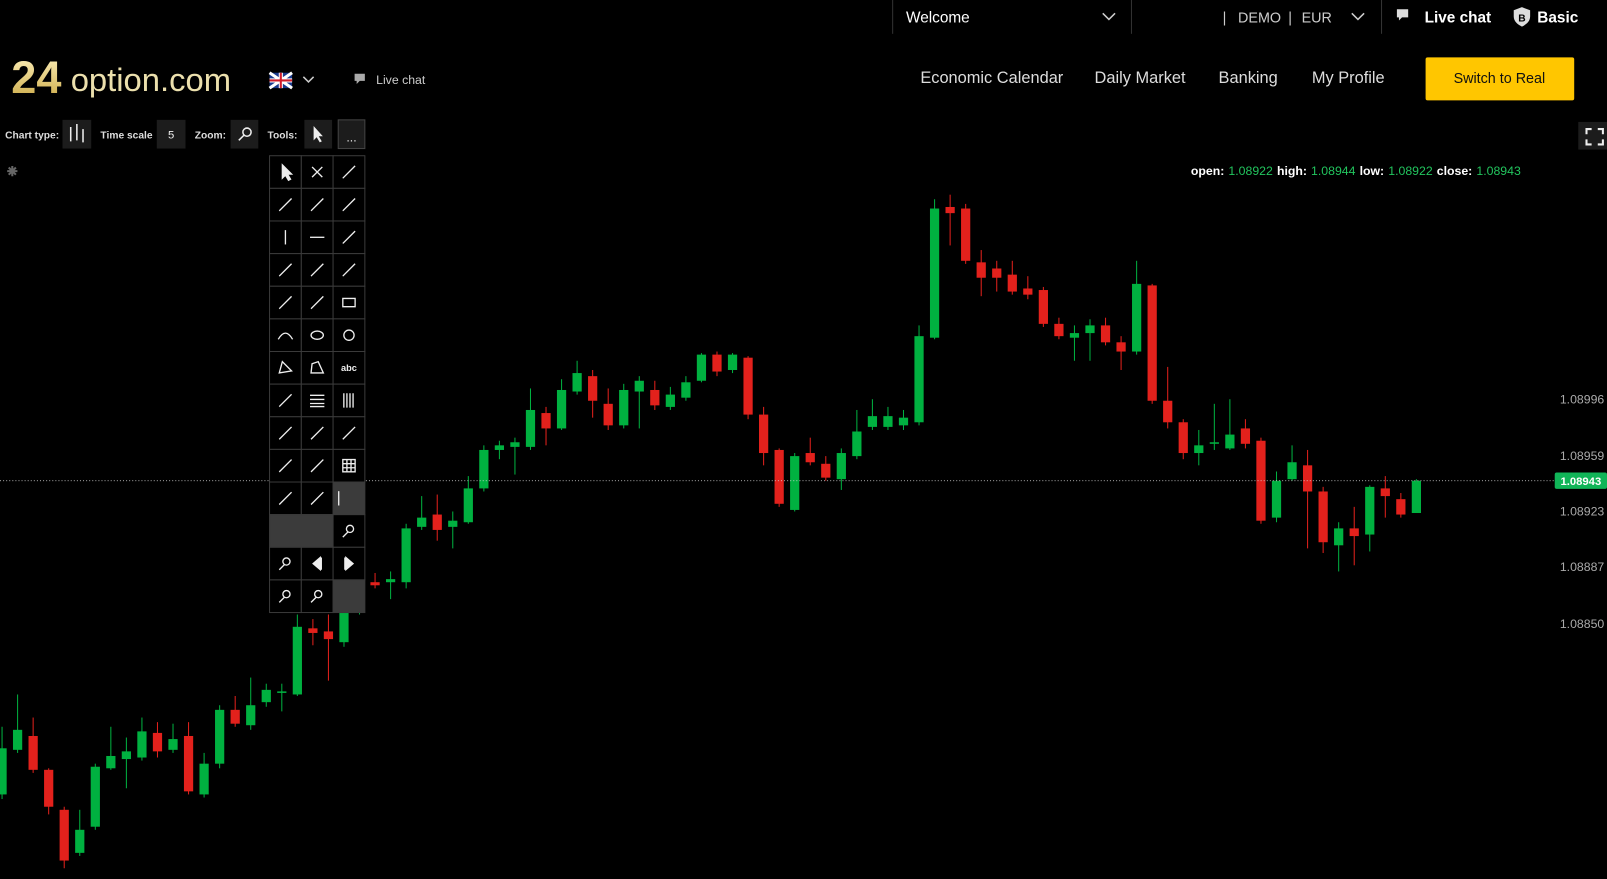  What do you see at coordinates (1582, 399) in the screenshot?
I see `y-tick-label: 1.08996` at bounding box center [1582, 399].